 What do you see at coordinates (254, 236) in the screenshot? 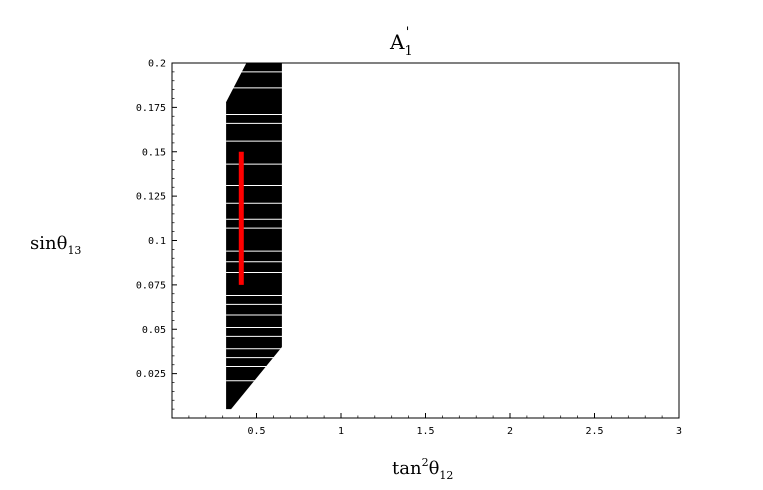
I see `allowed-region` at bounding box center [254, 236].